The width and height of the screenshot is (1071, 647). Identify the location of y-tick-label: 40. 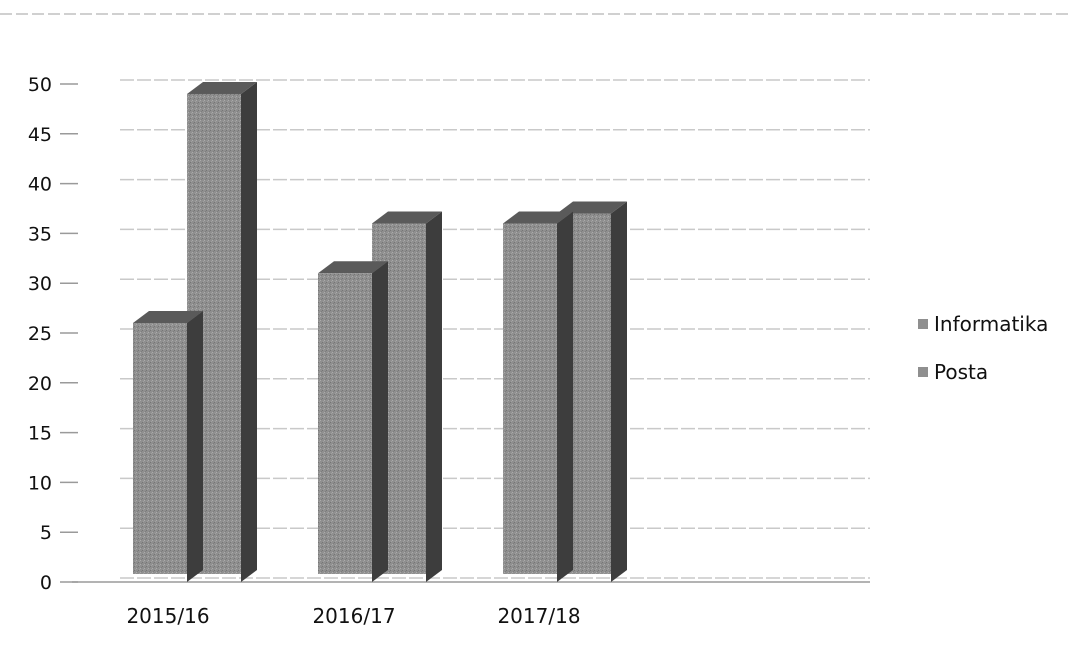
(40, 185).